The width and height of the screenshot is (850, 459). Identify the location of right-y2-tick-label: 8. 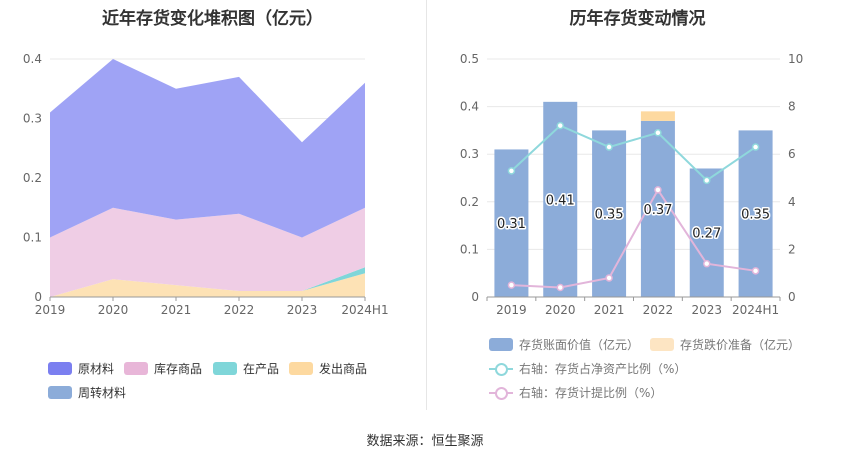
(792, 107).